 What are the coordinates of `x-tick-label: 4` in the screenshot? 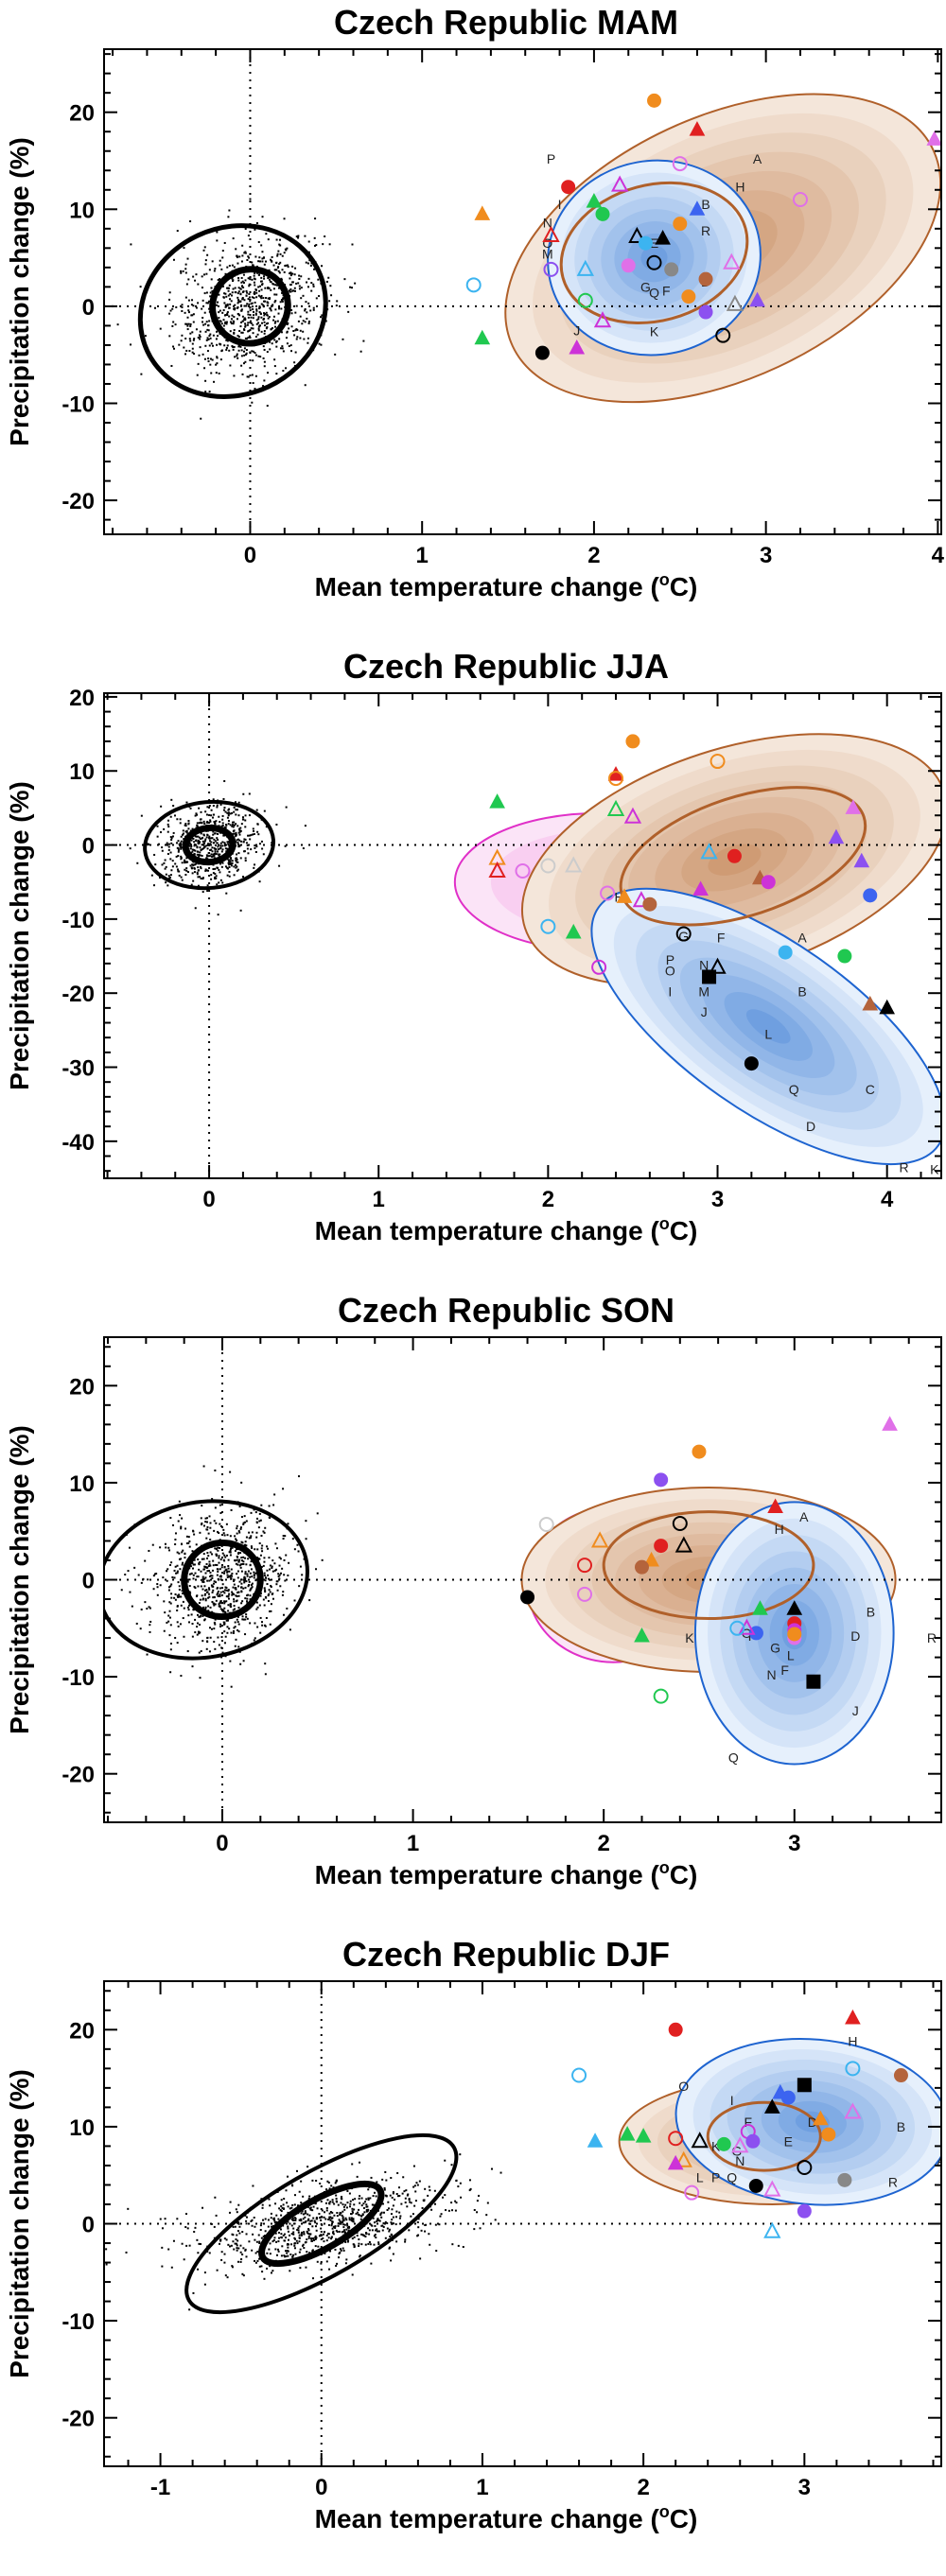 It's located at (938, 555).